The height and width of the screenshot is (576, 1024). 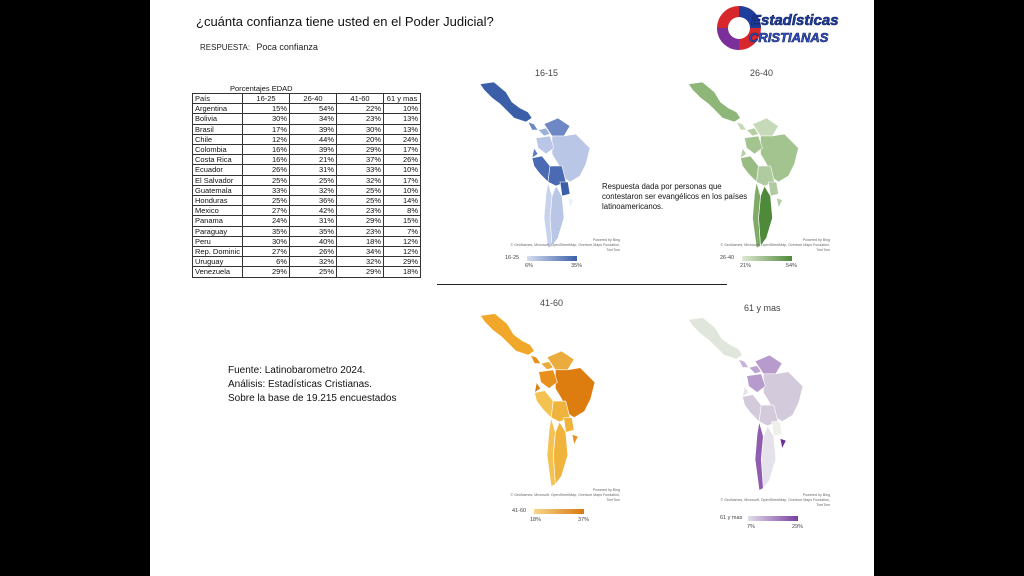 What do you see at coordinates (217, 272) in the screenshot?
I see `cell-pais: Venezuela` at bounding box center [217, 272].